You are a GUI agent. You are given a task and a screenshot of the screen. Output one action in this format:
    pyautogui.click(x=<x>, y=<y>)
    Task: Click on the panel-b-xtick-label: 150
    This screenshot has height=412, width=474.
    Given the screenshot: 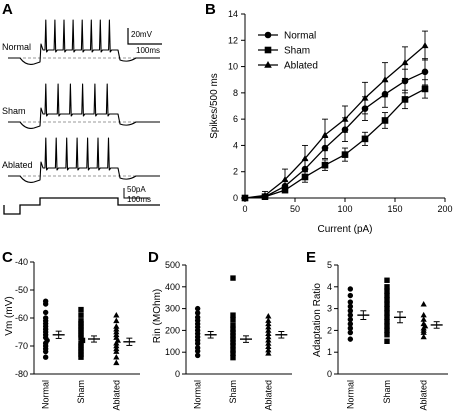 What is the action you would take?
    pyautogui.click(x=394, y=209)
    